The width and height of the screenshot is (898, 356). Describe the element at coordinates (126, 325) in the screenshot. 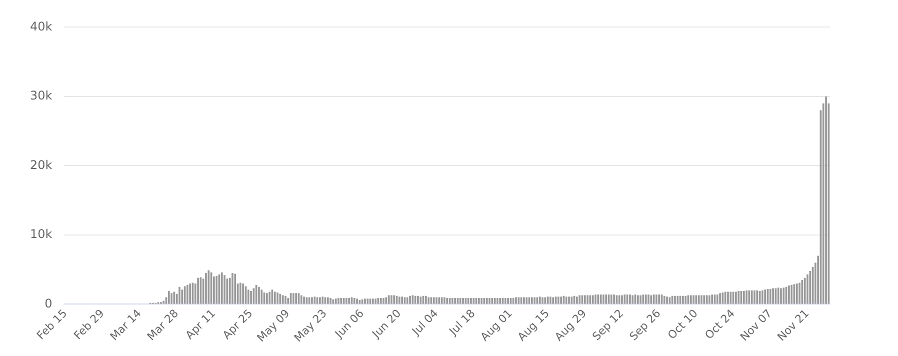

I see `x-tick-label: Mar 14` at that location.